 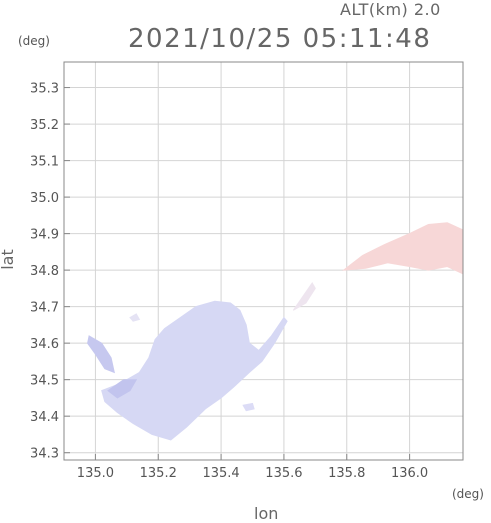 I want to click on y-tick-label: 34.6, so click(x=44, y=344).